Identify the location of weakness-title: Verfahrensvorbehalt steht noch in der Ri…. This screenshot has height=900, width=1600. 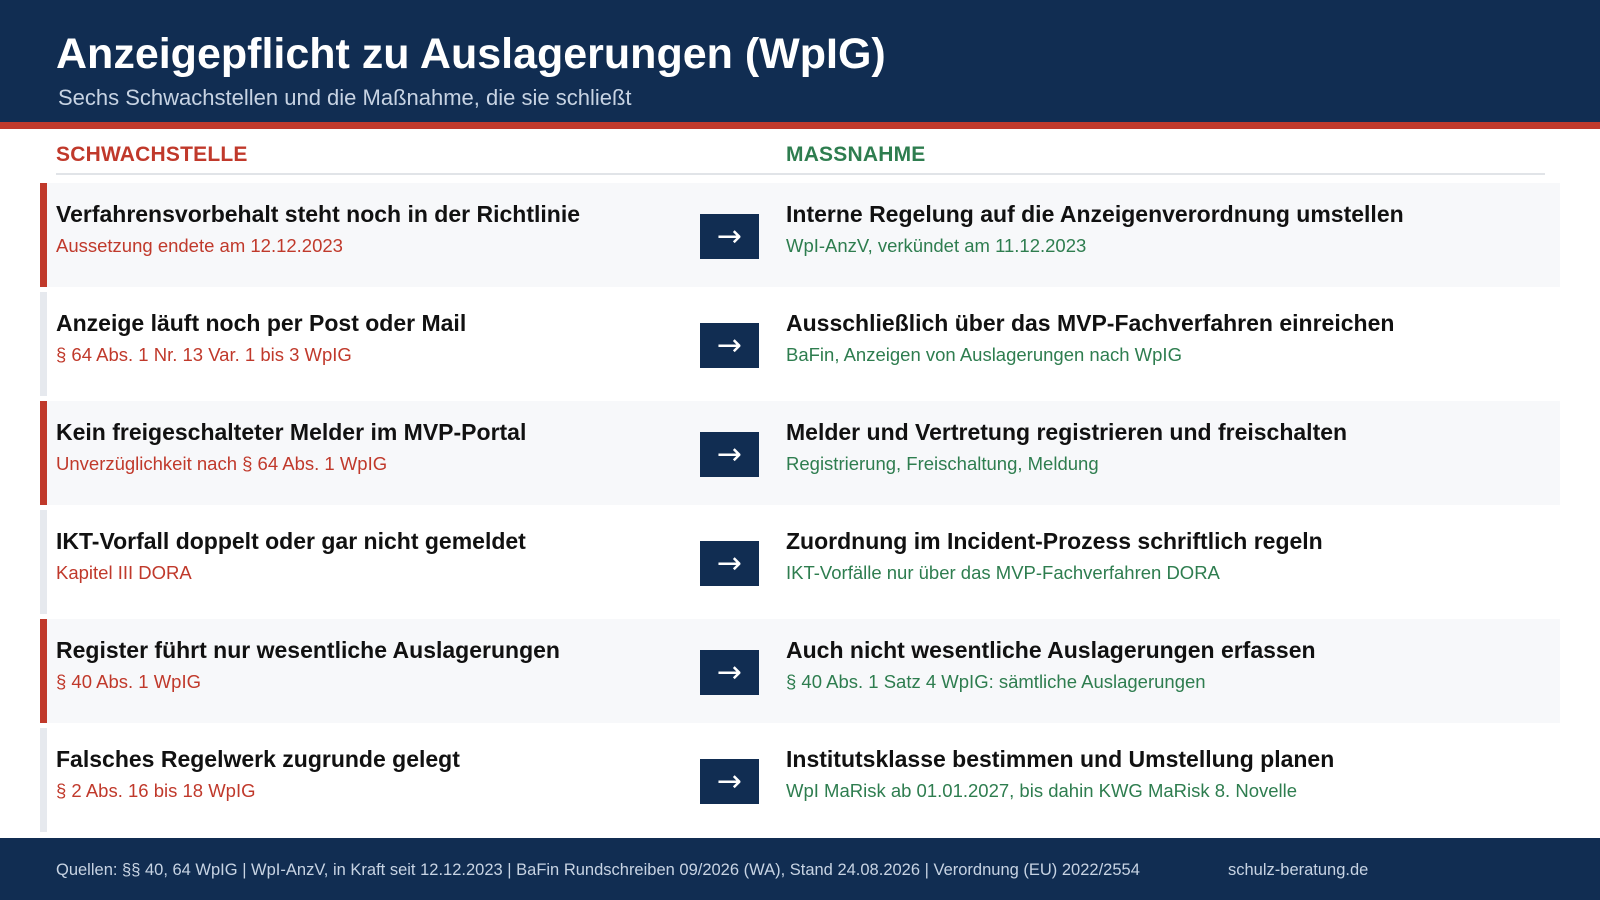
(318, 214).